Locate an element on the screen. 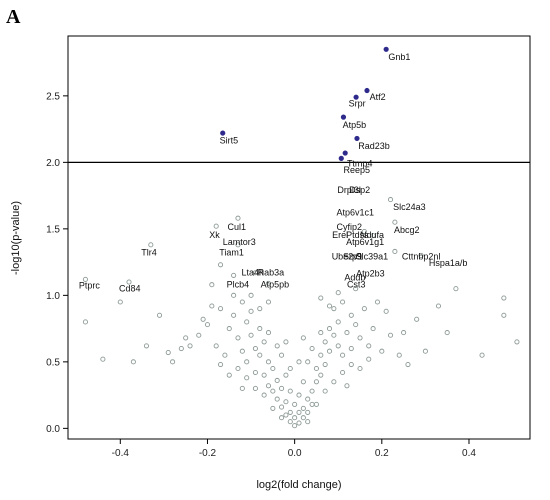 This screenshot has height=500, width=550. gene-label: Ptprc is located at coordinates (90, 286).